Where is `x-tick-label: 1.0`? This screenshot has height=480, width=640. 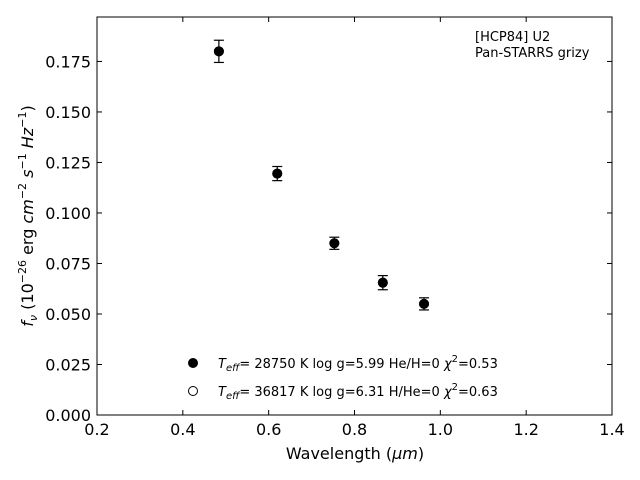 x-tick-label: 1.0 is located at coordinates (440, 429).